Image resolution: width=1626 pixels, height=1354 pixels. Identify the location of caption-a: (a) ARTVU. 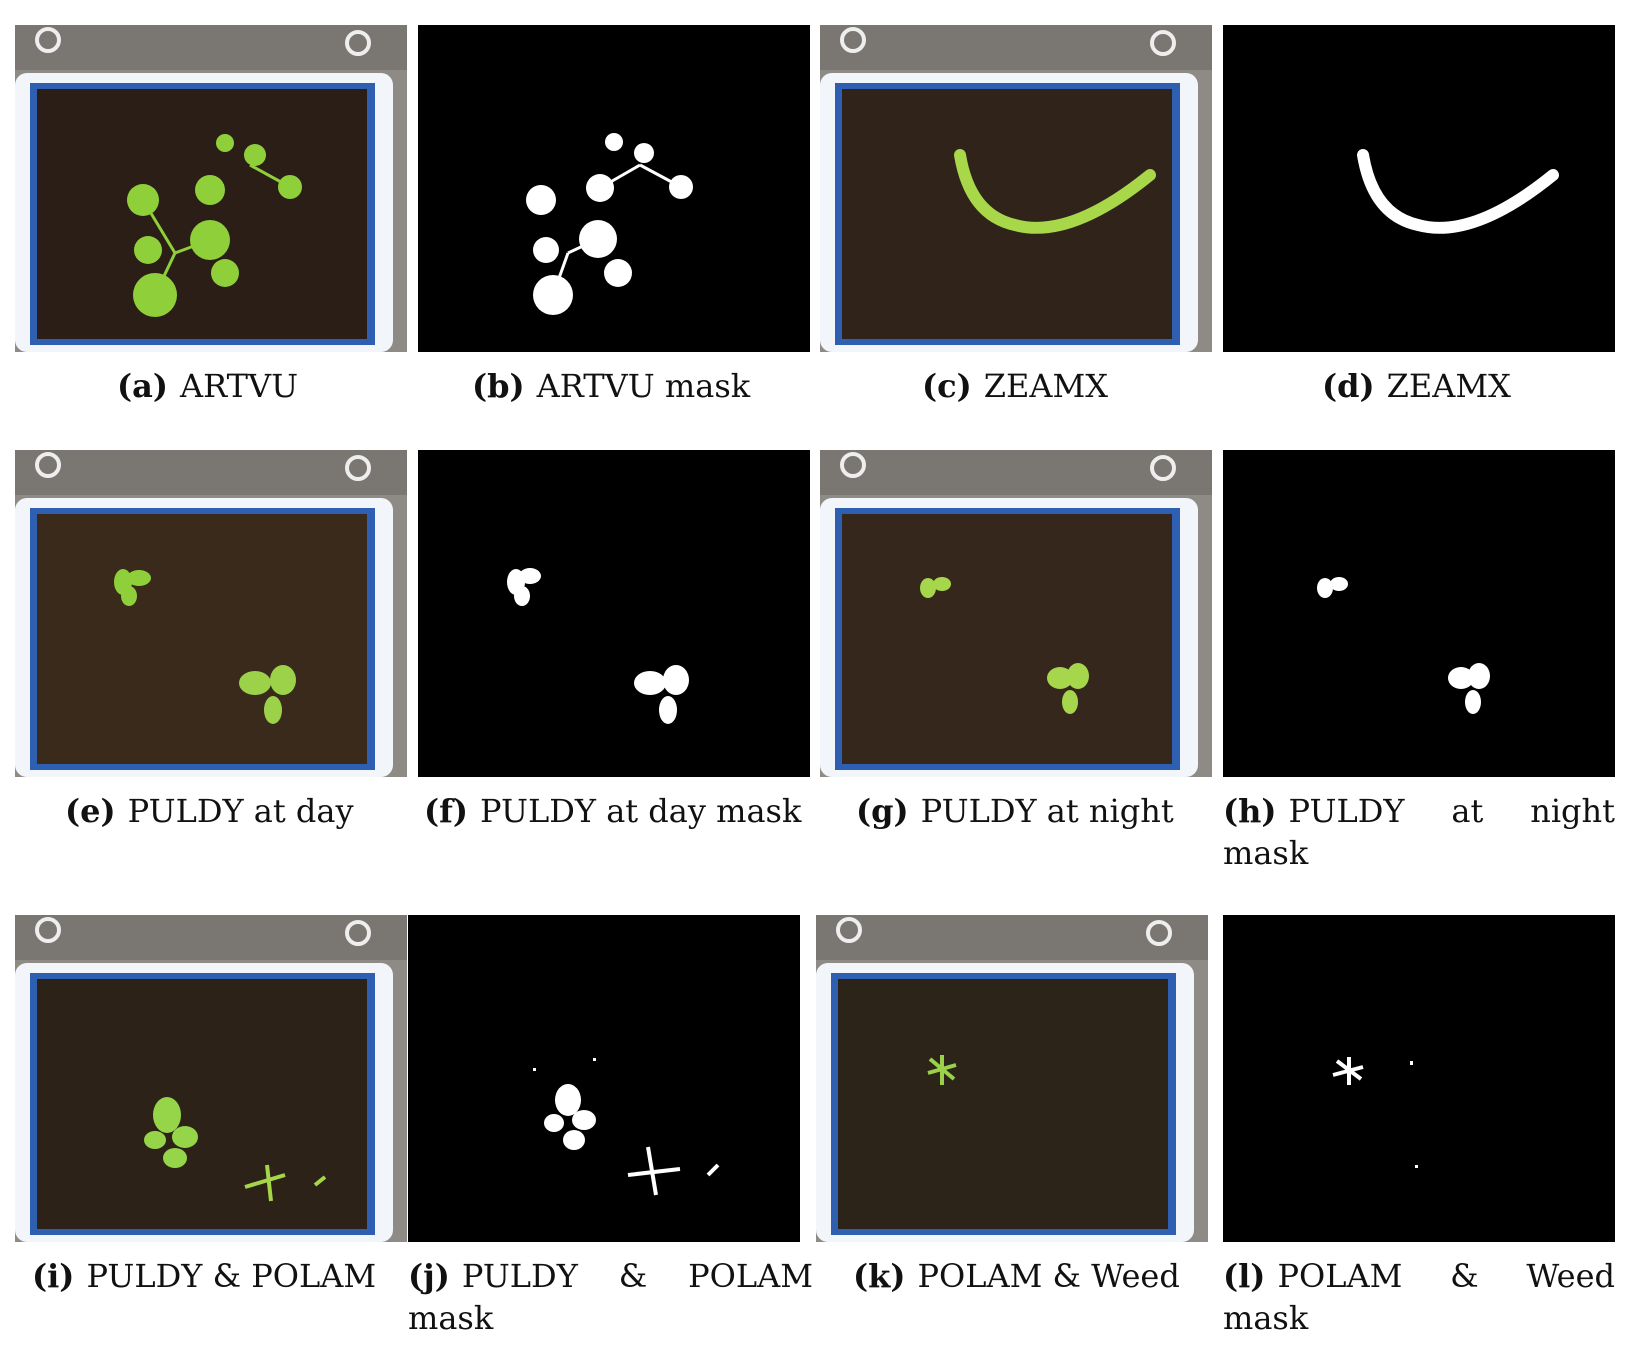
(208, 386).